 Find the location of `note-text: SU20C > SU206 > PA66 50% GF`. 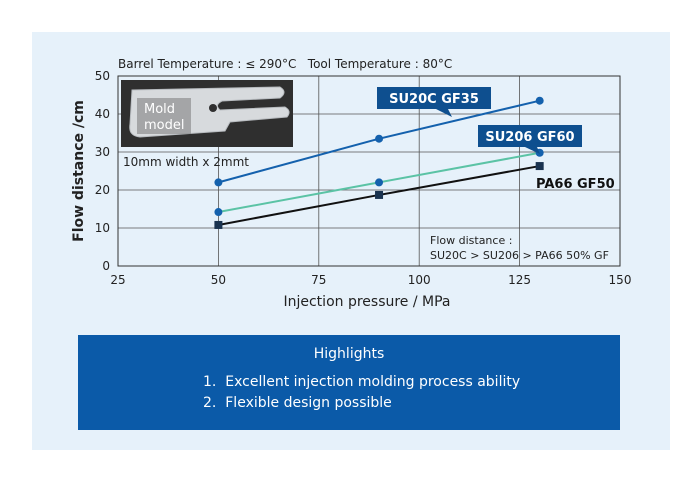

note-text: SU20C > SU206 > PA66 50% GF is located at coordinates (519, 255).